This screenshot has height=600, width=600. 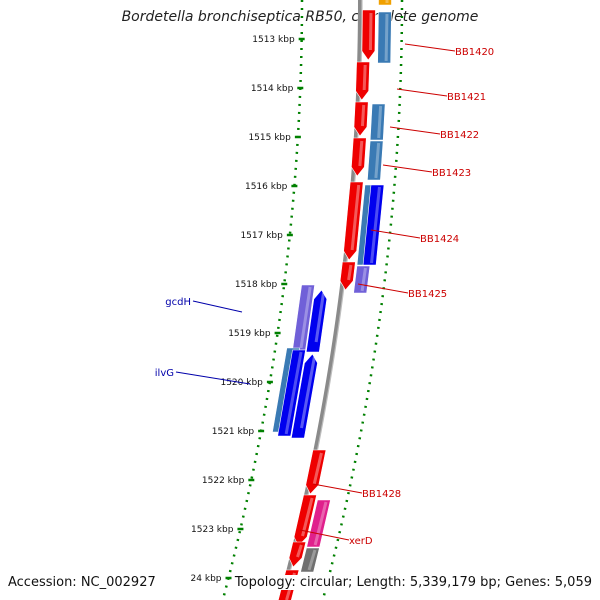 What do you see at coordinates (439, 239) in the screenshot?
I see `gene-label-bb1424: BB1424` at bounding box center [439, 239].